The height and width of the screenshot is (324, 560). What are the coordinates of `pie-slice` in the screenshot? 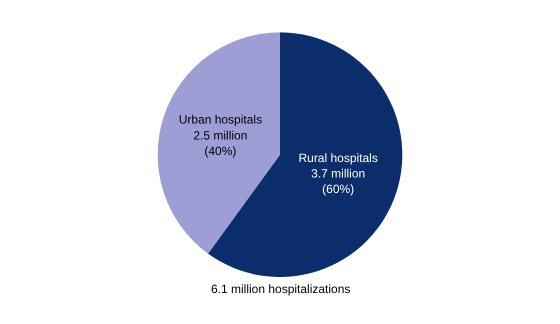 It's located at (219, 143).